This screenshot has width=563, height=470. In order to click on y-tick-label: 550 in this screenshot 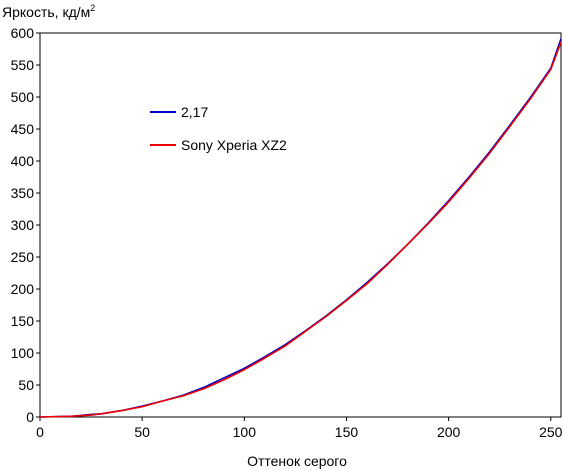, I will do `click(23, 65)`.